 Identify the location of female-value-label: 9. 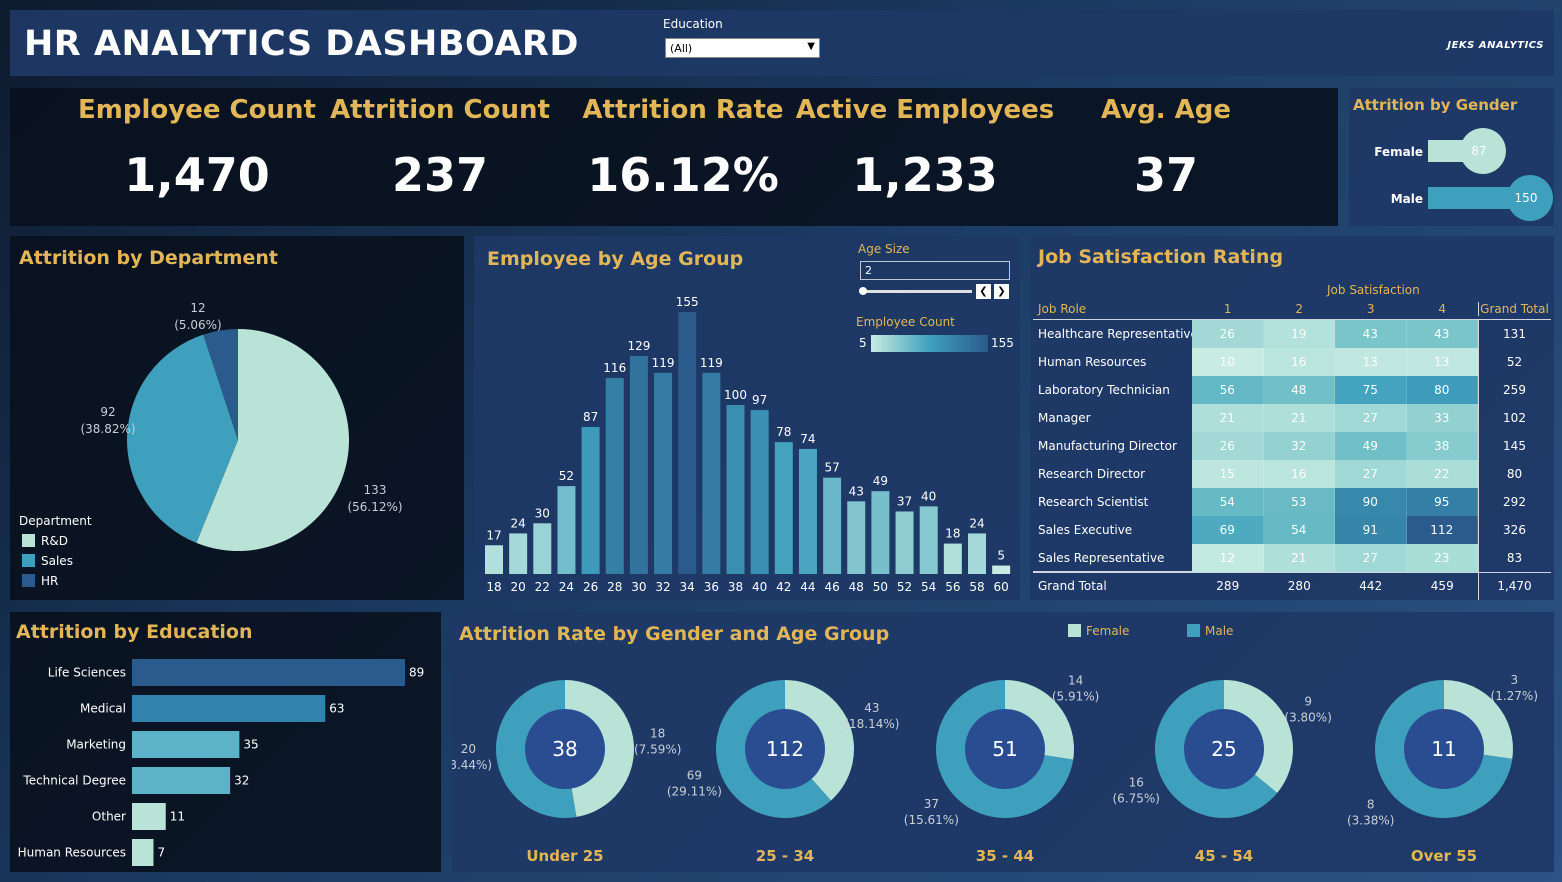
(1308, 701).